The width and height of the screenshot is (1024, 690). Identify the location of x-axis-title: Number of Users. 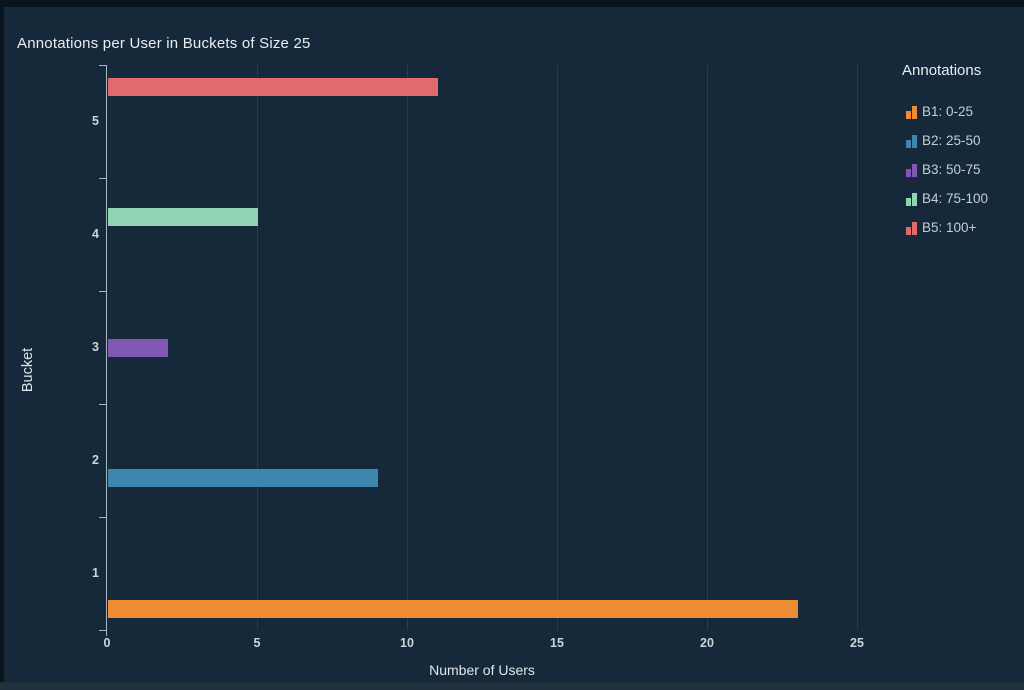
(482, 670).